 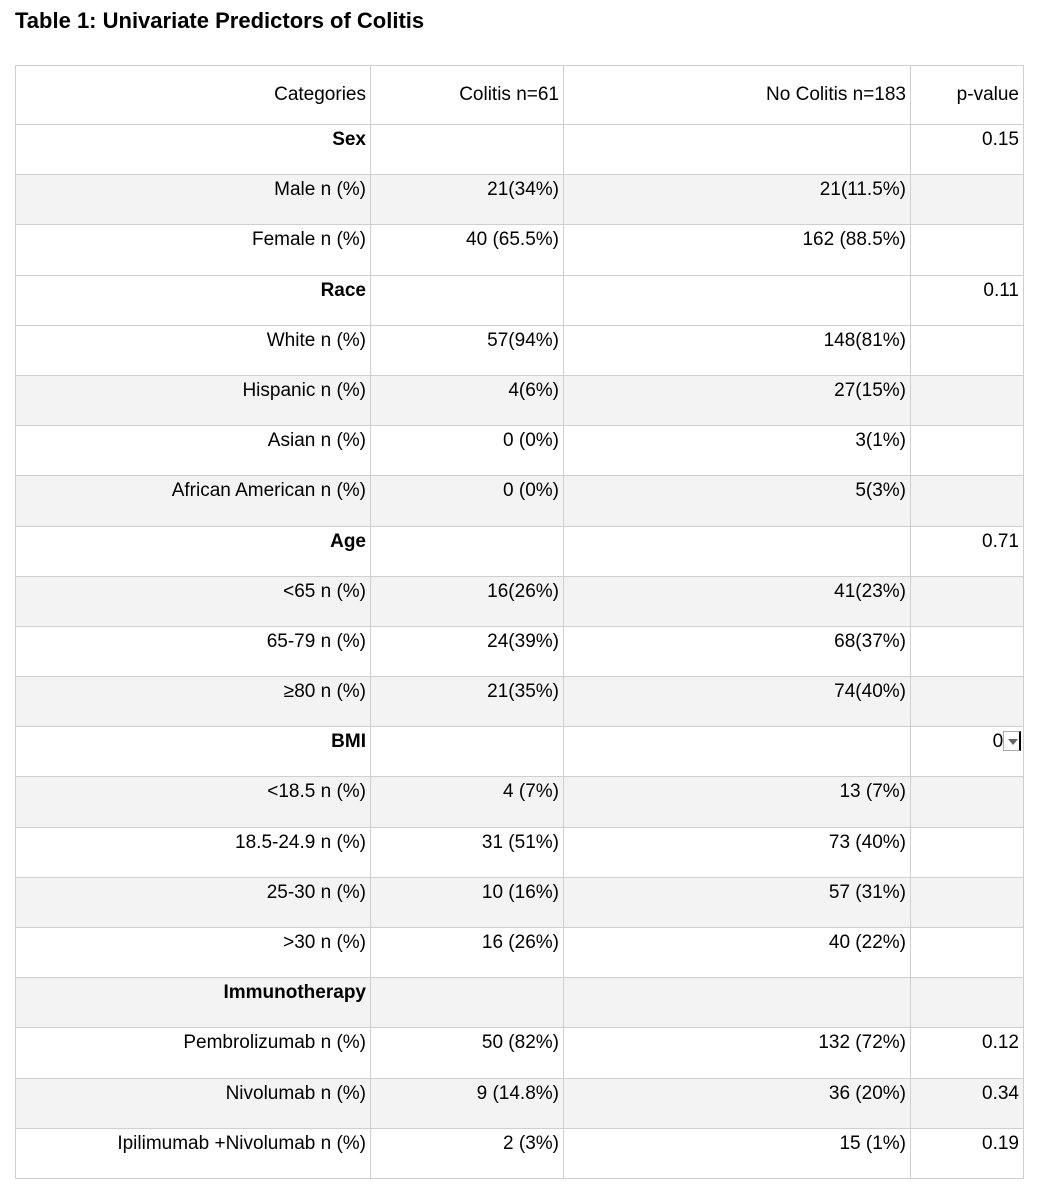 I want to click on table-cell: 10 (16%), so click(x=467, y=902).